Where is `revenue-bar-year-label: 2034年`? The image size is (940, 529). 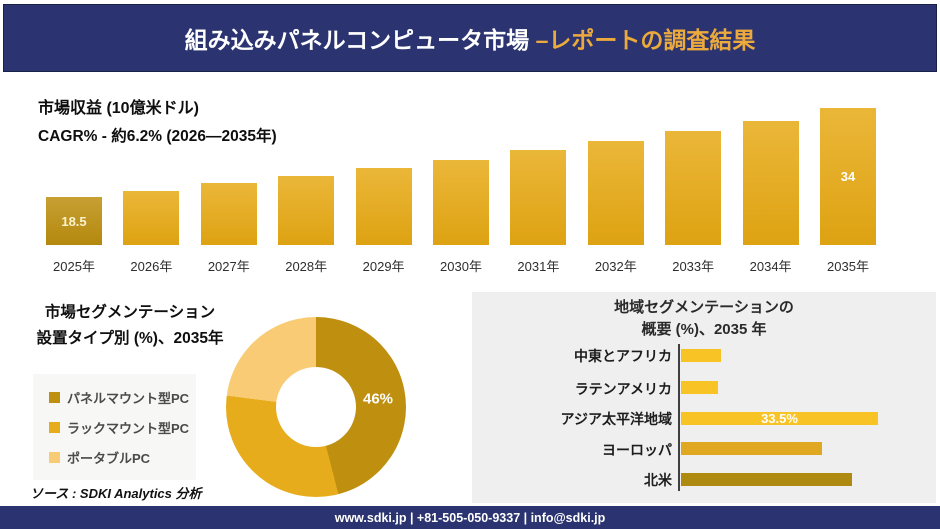
revenue-bar-year-label: 2034年 is located at coordinates (770, 266).